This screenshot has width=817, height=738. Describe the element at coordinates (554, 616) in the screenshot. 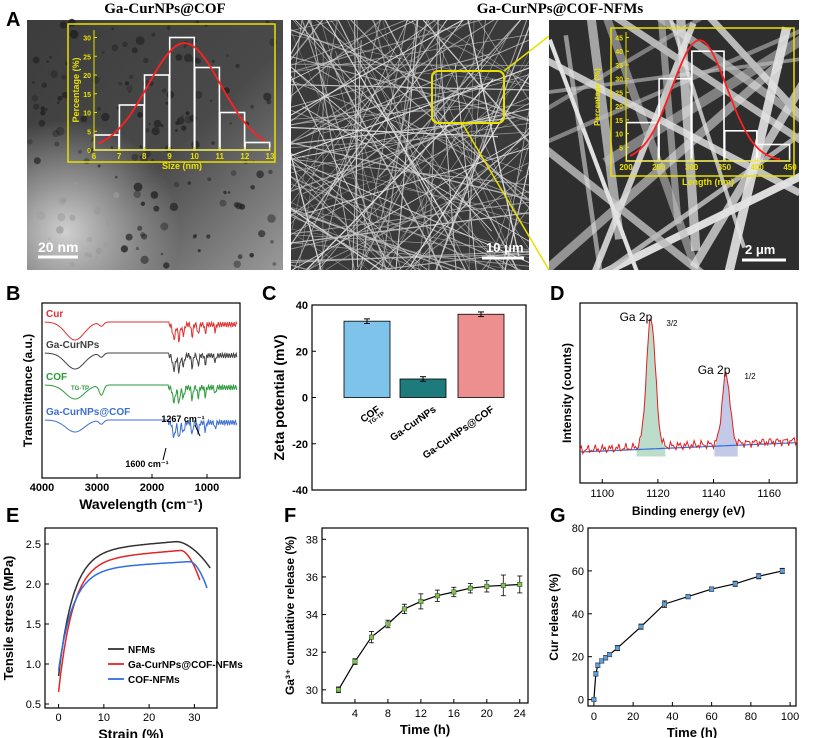

I see `y-axis-title: Cur release (%)` at that location.